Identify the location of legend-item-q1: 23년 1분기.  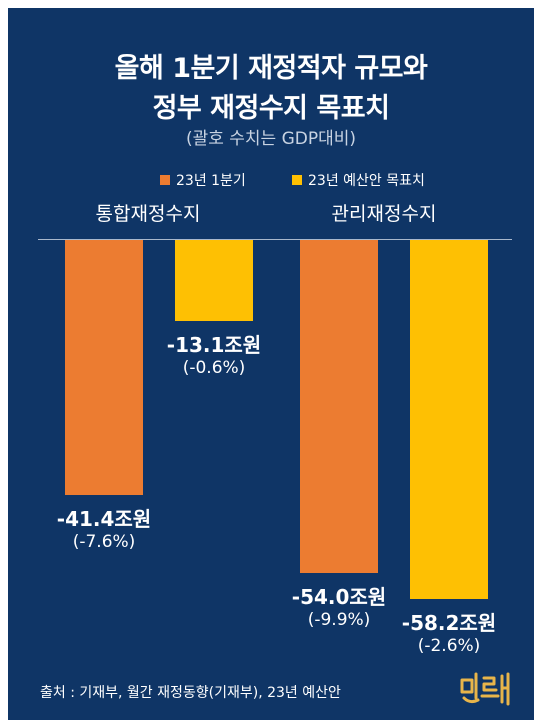
(203, 180).